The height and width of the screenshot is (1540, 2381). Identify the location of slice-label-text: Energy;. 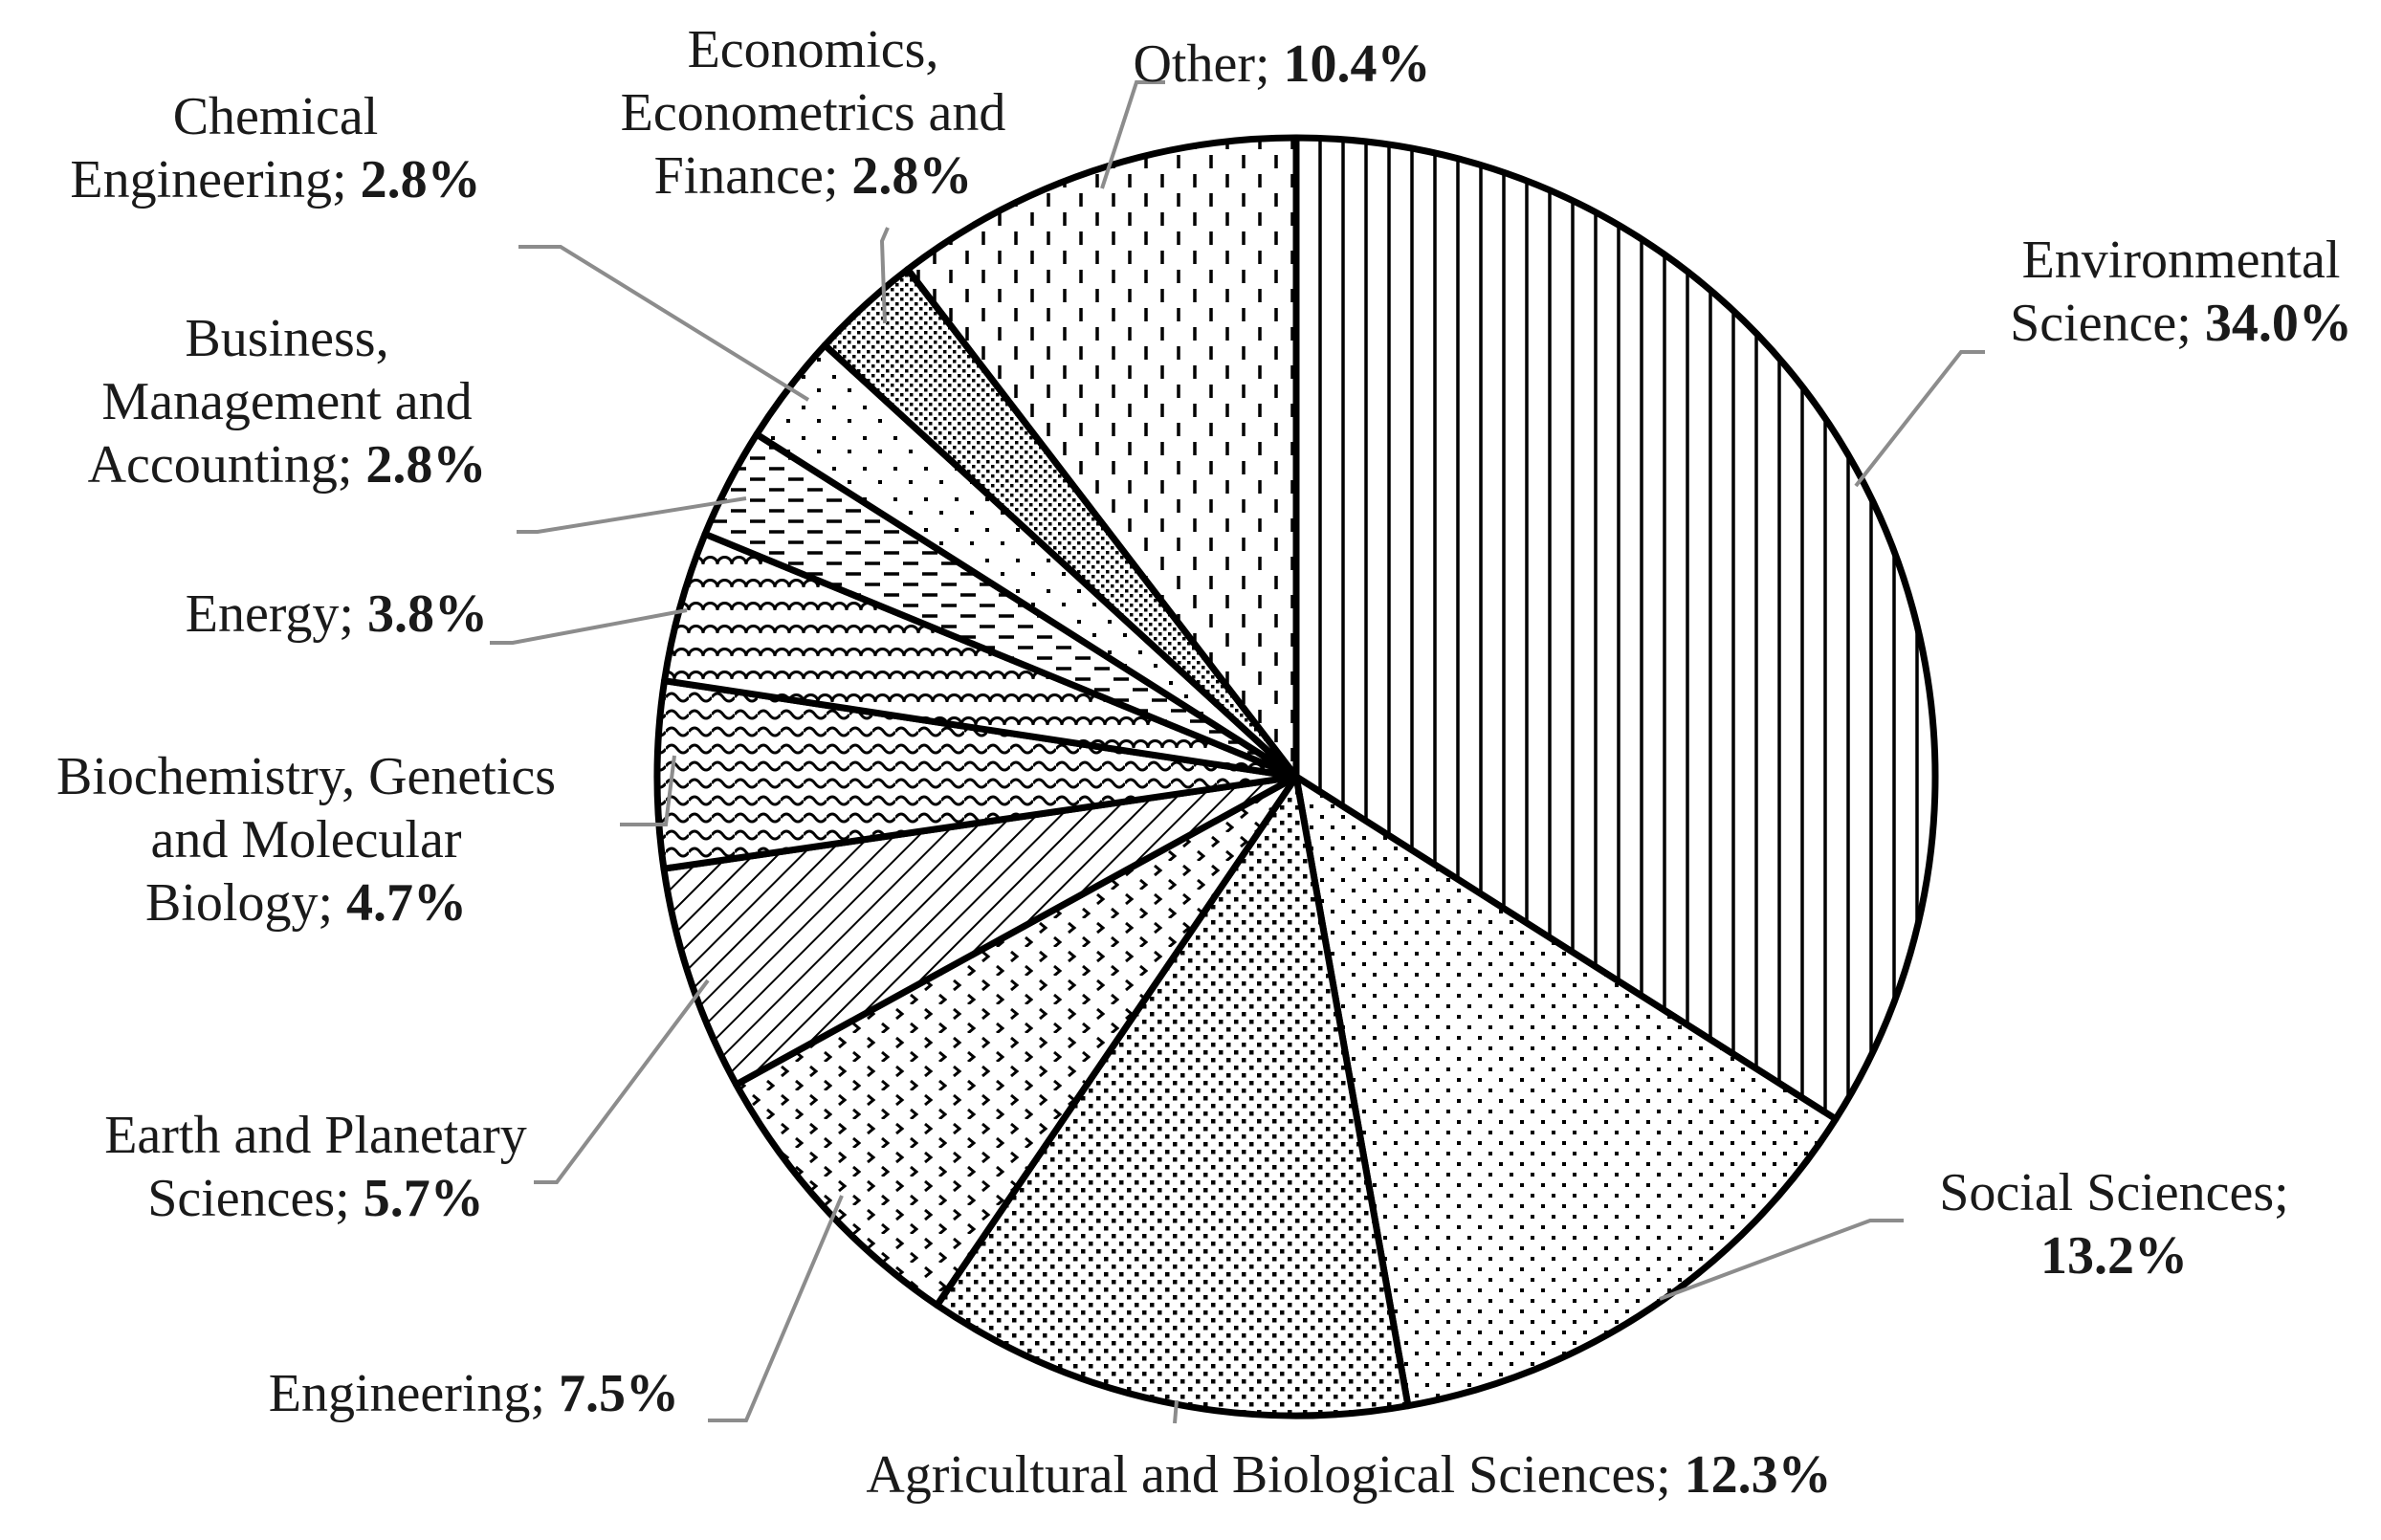
(276, 614).